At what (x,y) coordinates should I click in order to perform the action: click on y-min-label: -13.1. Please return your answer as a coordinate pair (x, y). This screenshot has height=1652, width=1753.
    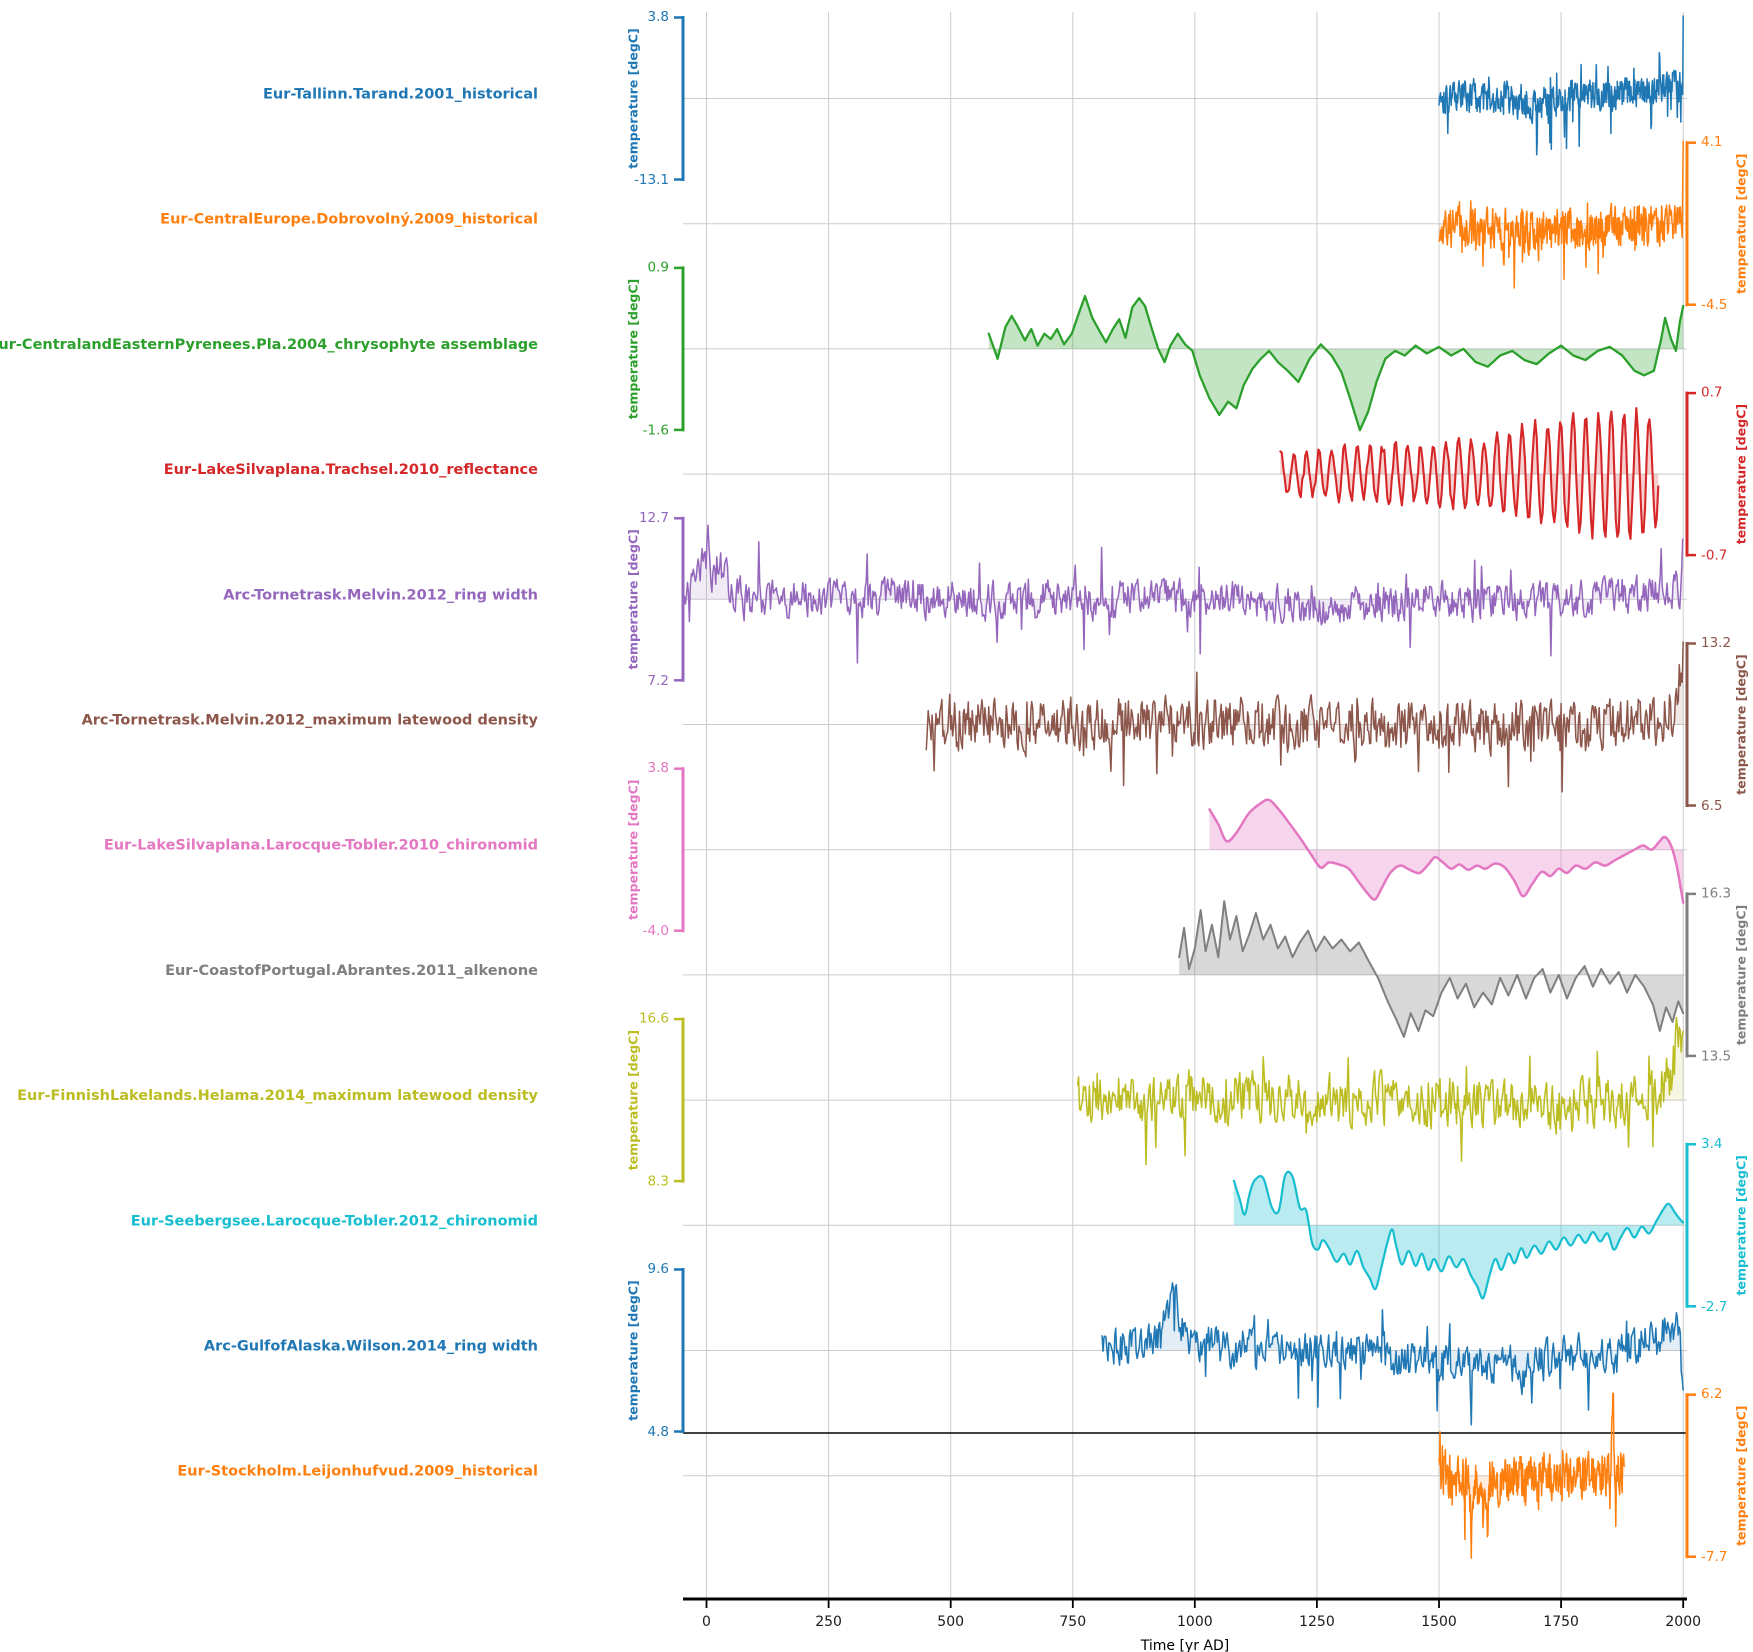
    Looking at the image, I should click on (651, 180).